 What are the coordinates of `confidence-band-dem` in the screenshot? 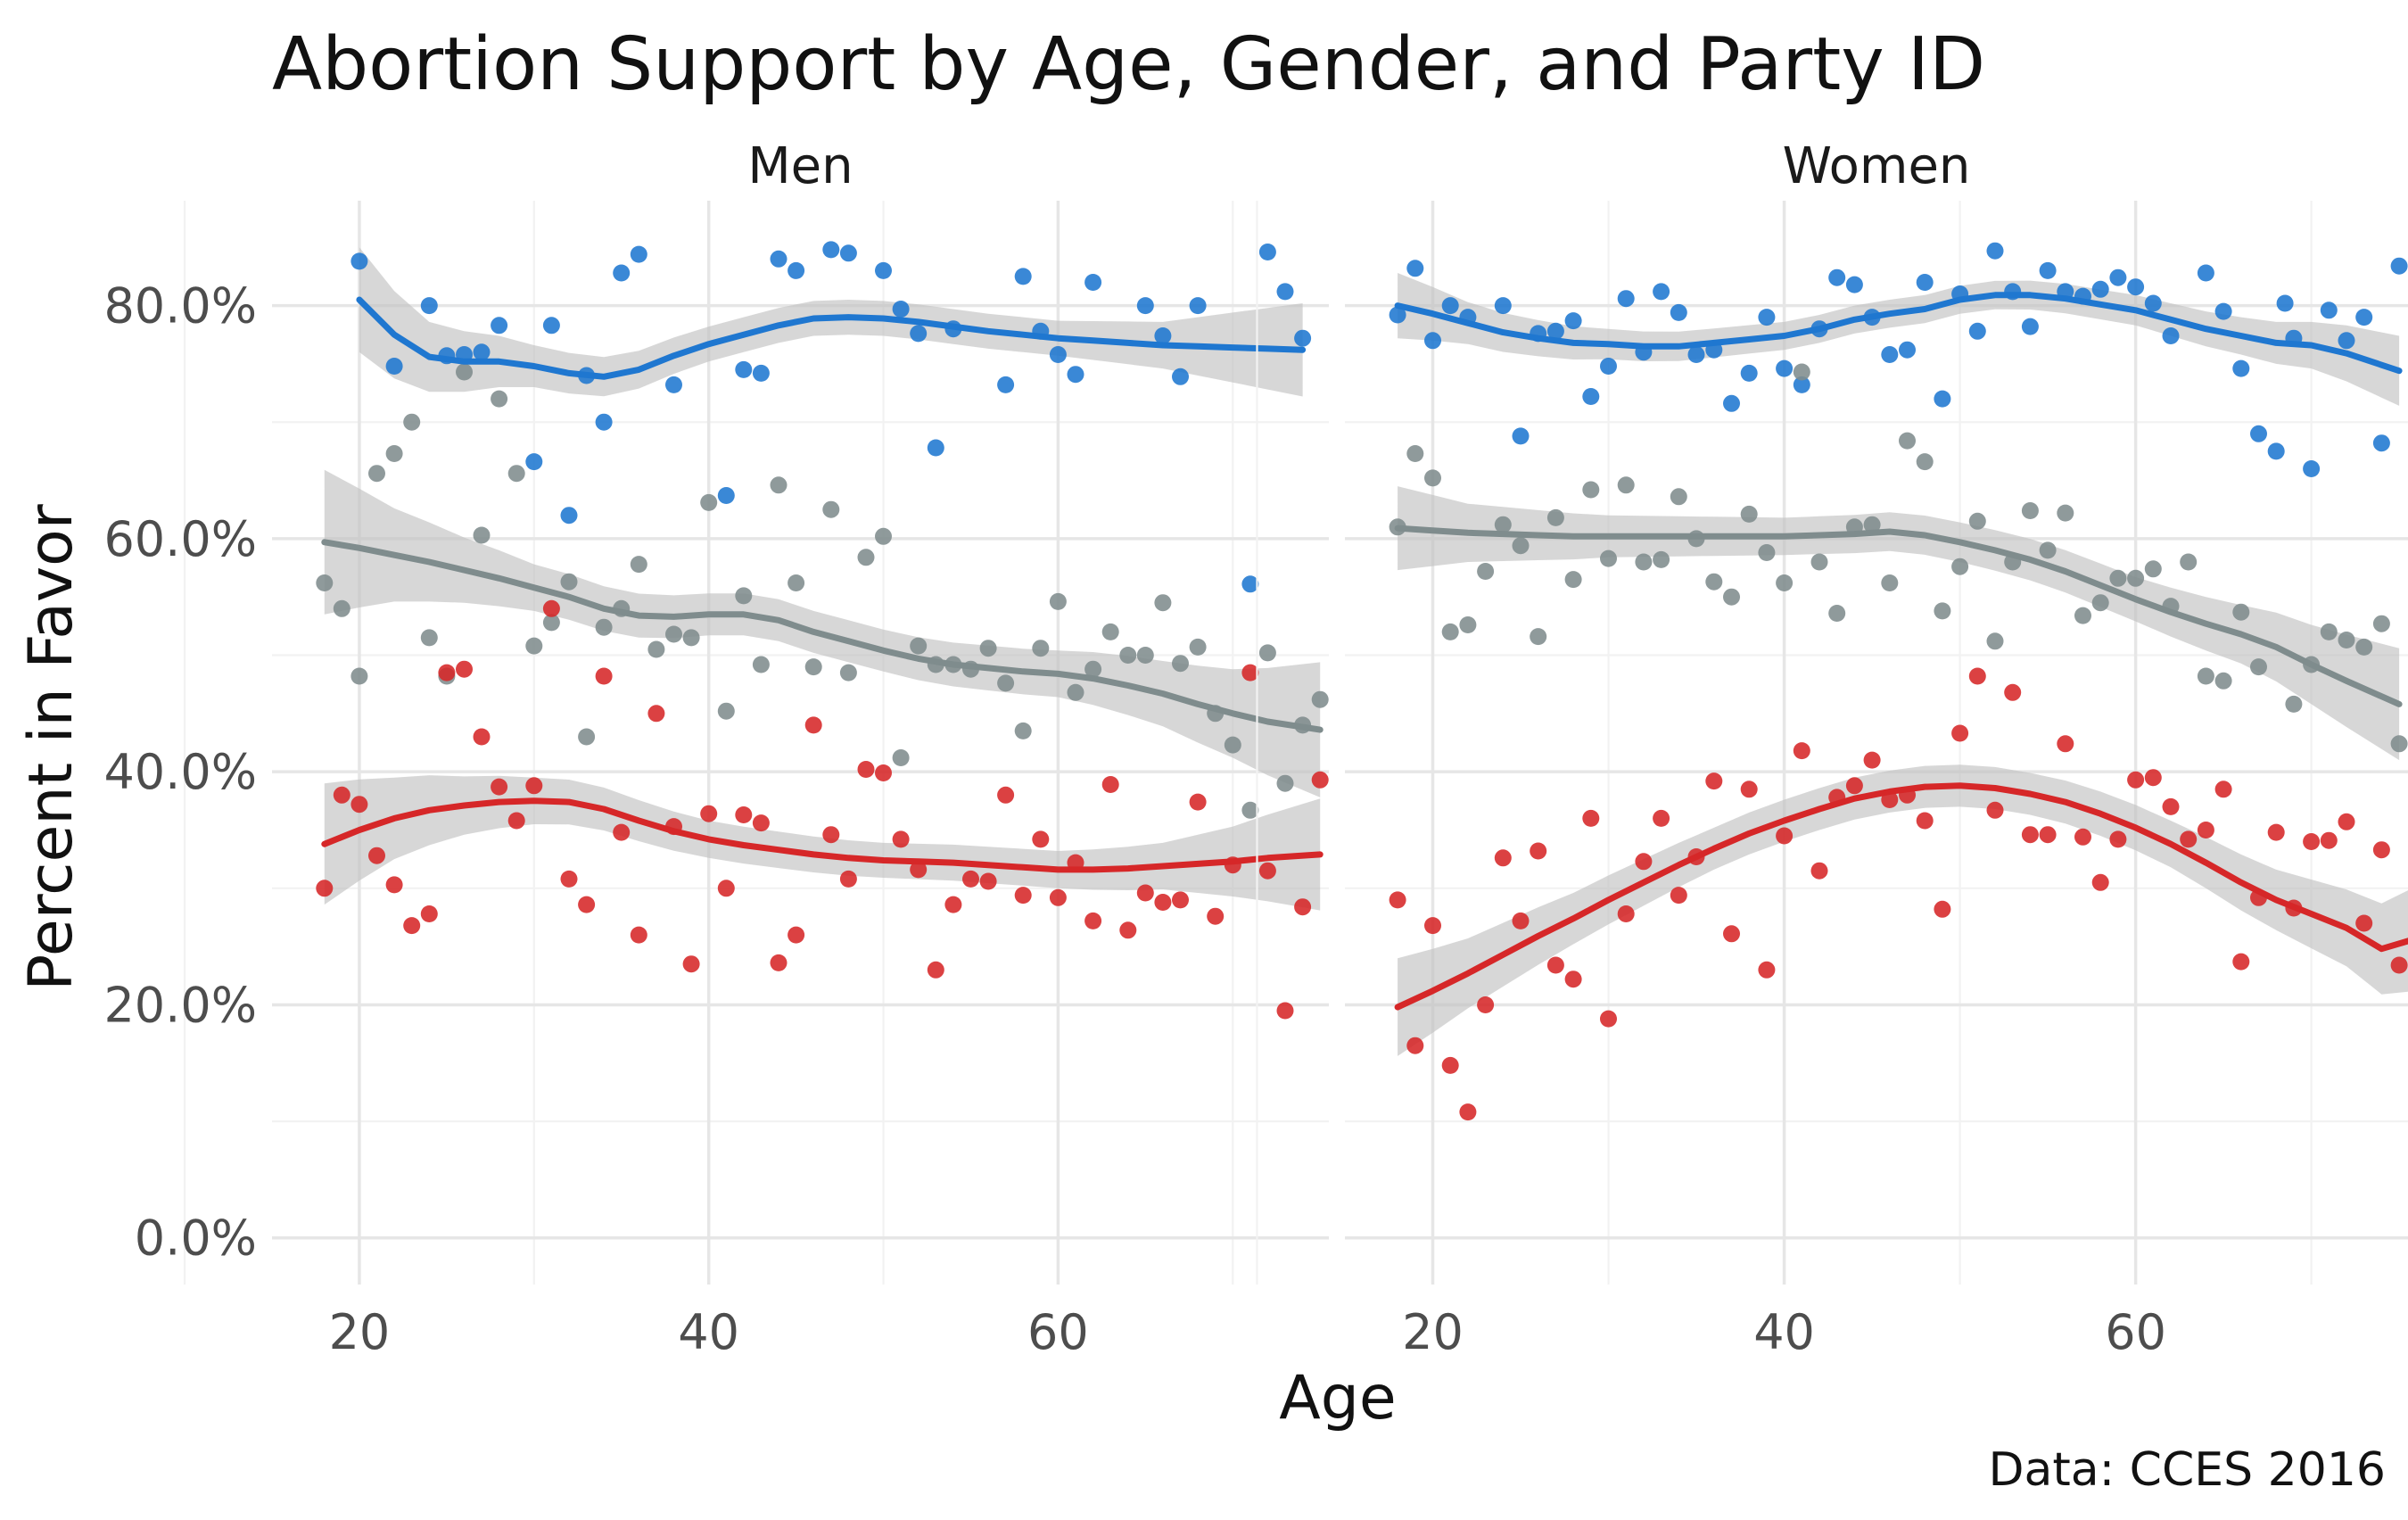 It's located at (831, 322).